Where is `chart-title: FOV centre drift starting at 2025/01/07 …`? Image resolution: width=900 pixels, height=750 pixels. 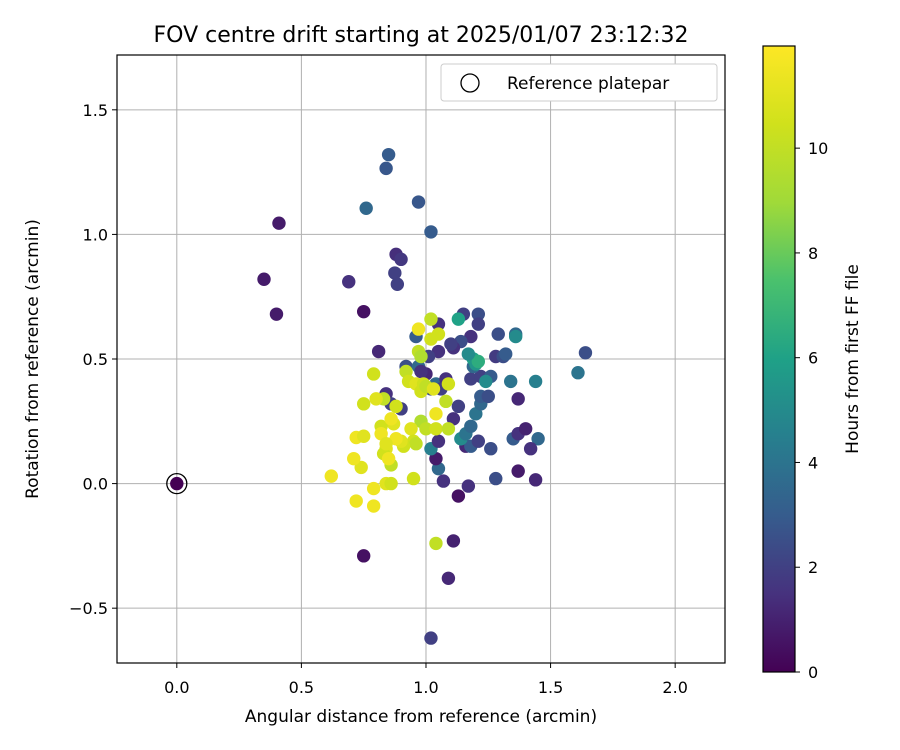
chart-title: FOV centre drift starting at 2025/01/07 … is located at coordinates (421, 35).